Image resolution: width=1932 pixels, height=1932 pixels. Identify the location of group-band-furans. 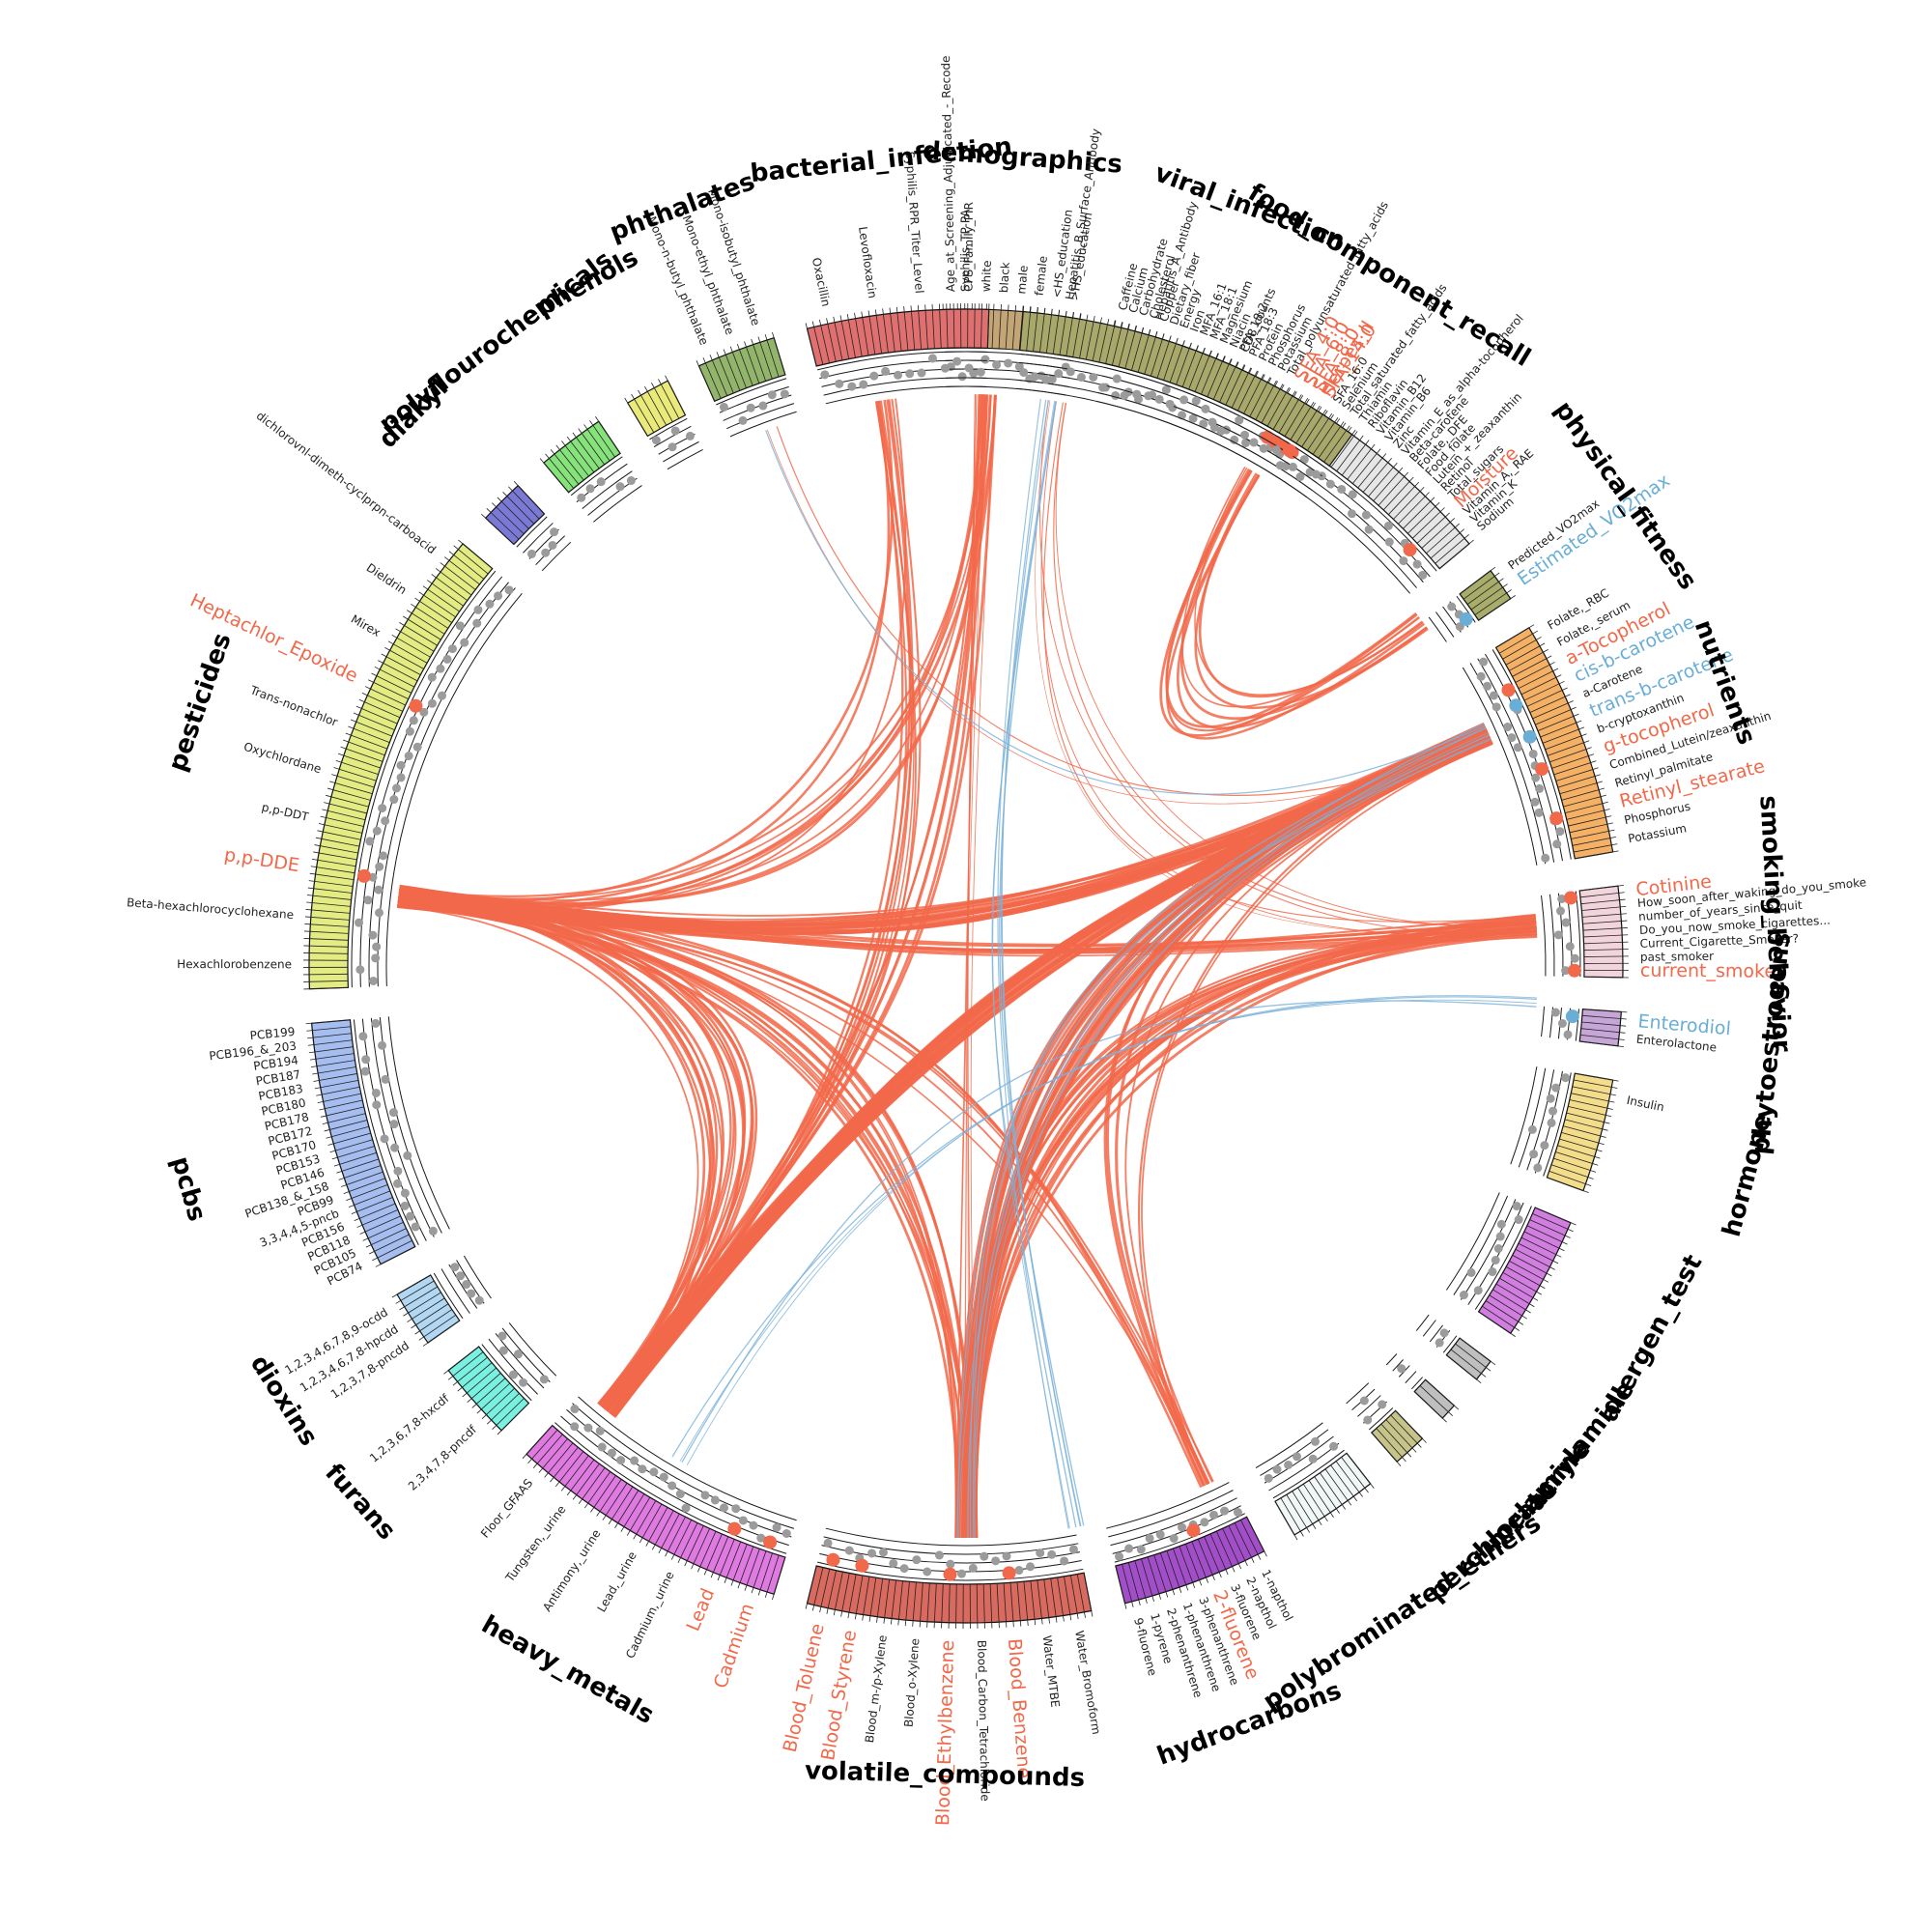
(488, 1389).